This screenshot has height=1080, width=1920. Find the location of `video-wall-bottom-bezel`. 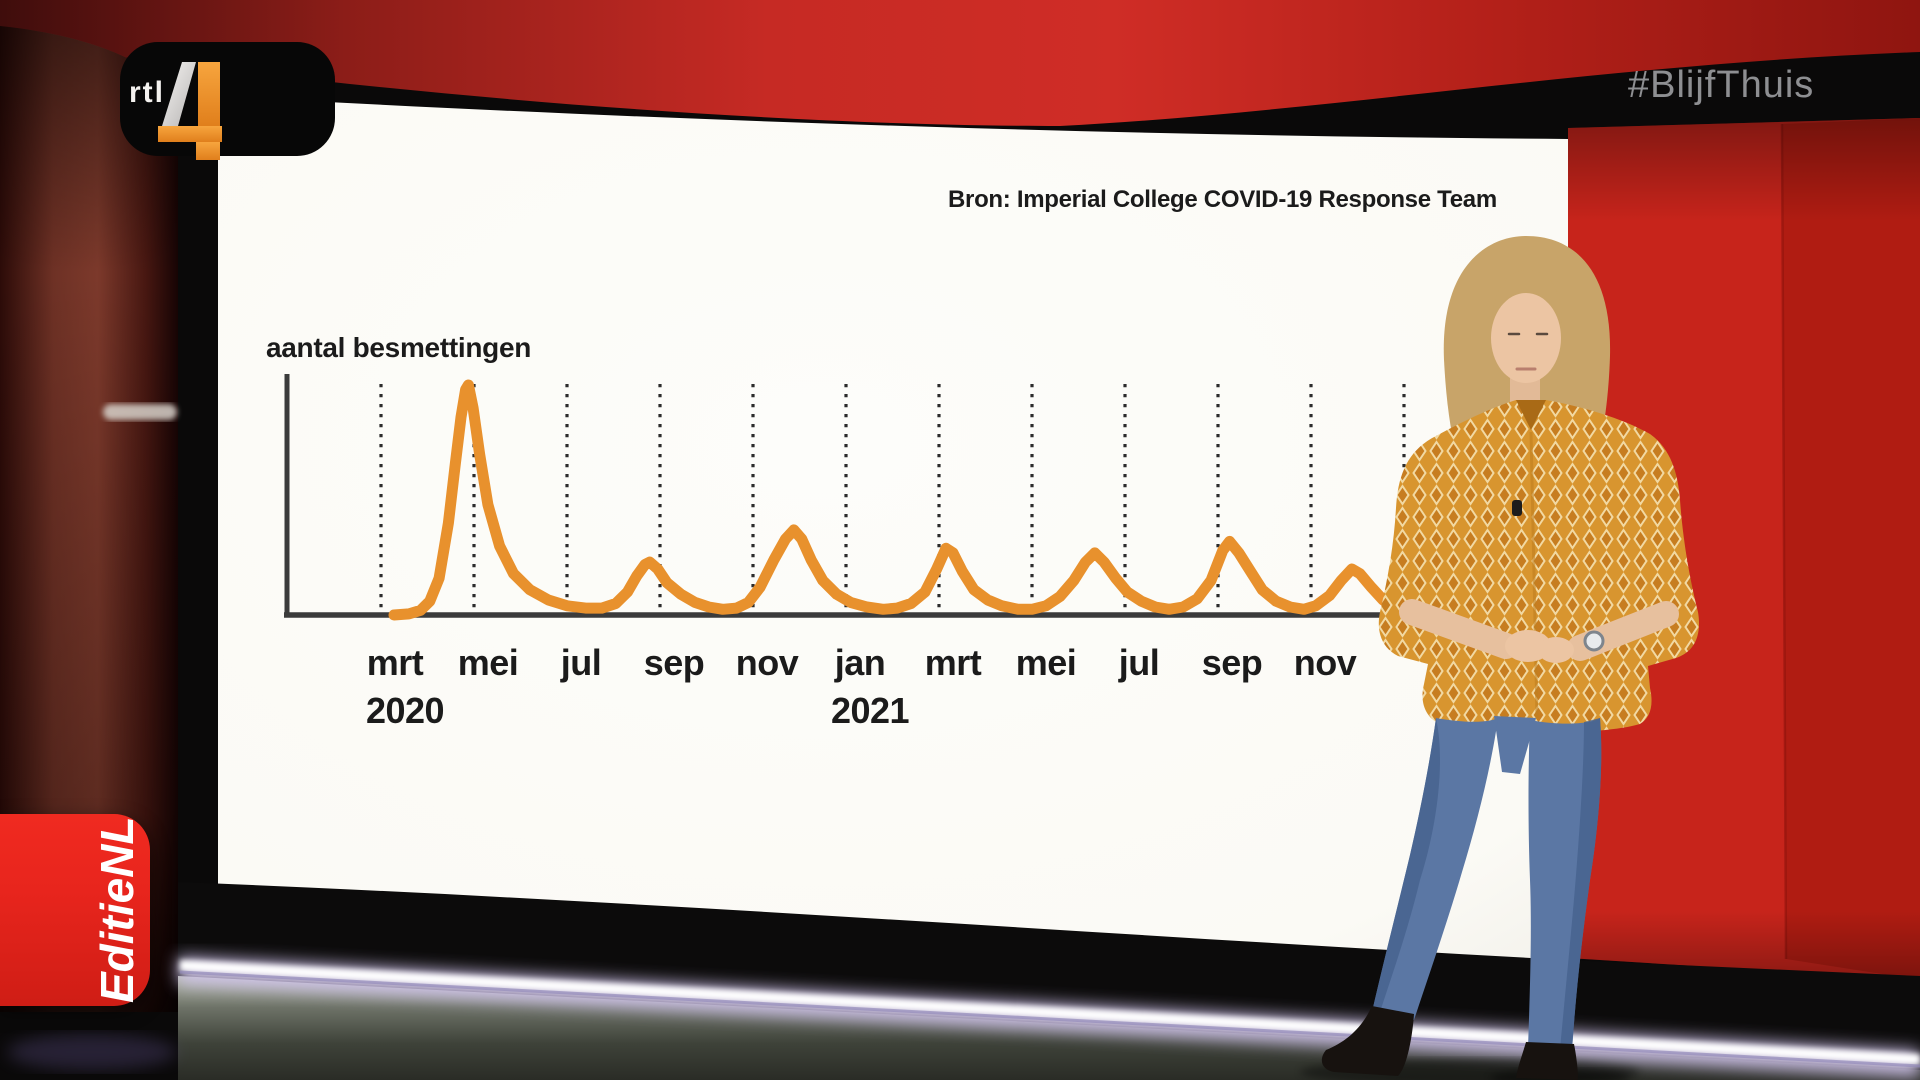

video-wall-bottom-bezel is located at coordinates (1049, 968).